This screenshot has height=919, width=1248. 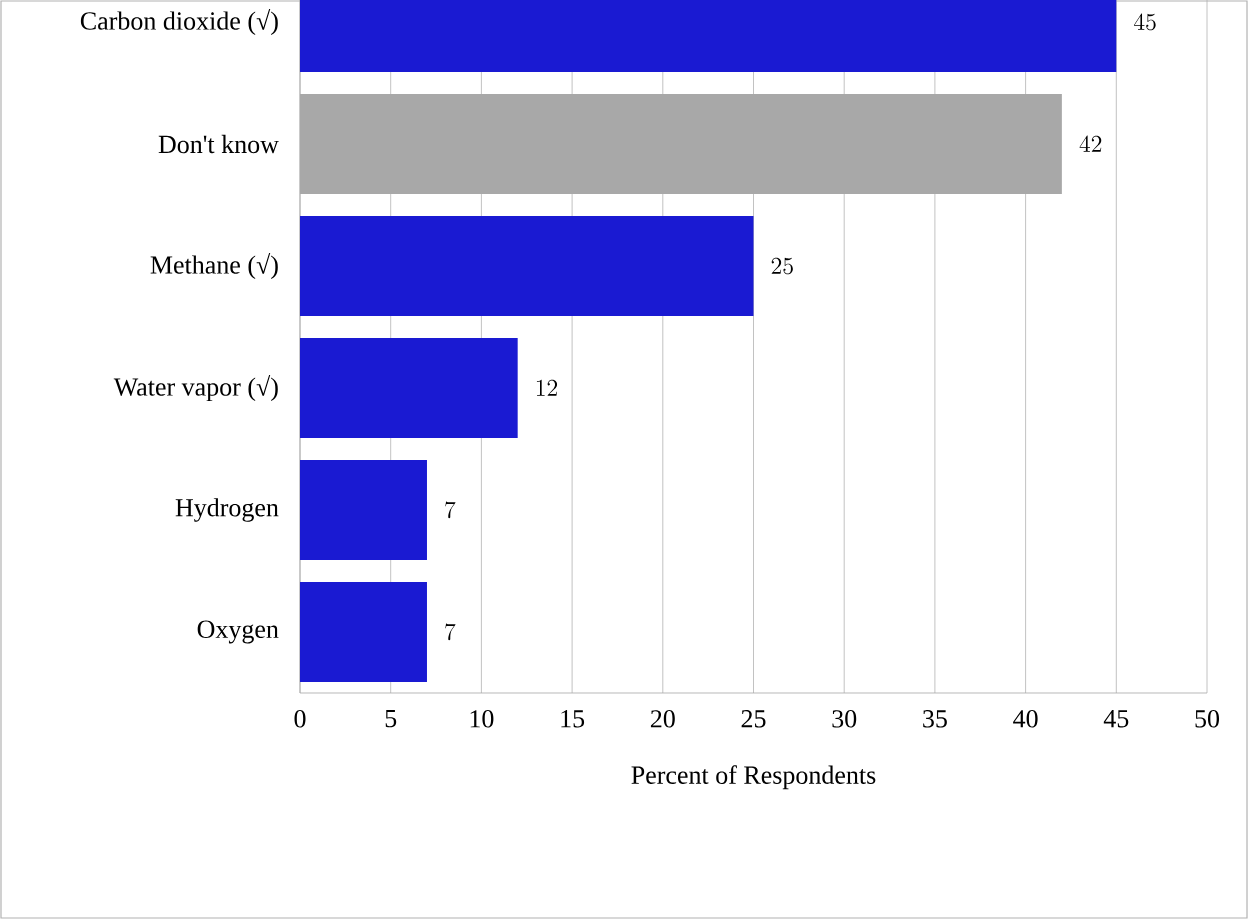 What do you see at coordinates (662, 719) in the screenshot?
I see `x-tick-label: 20` at bounding box center [662, 719].